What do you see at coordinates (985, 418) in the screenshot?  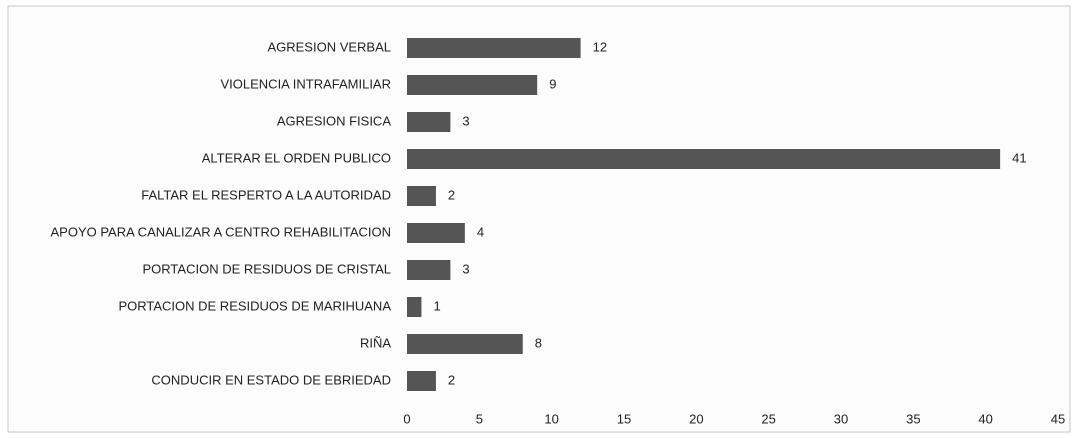 I see `x-tick-label: 40` at bounding box center [985, 418].